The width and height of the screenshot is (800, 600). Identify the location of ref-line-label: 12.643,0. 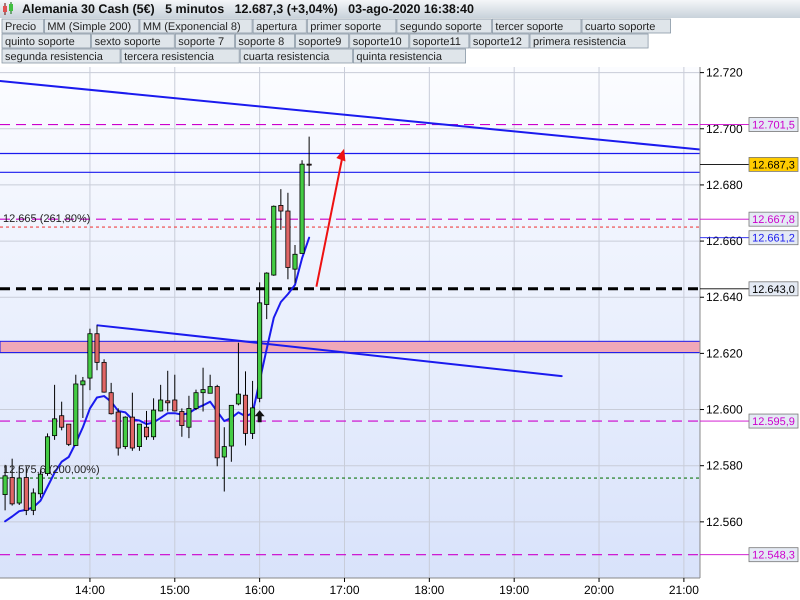
(773, 290).